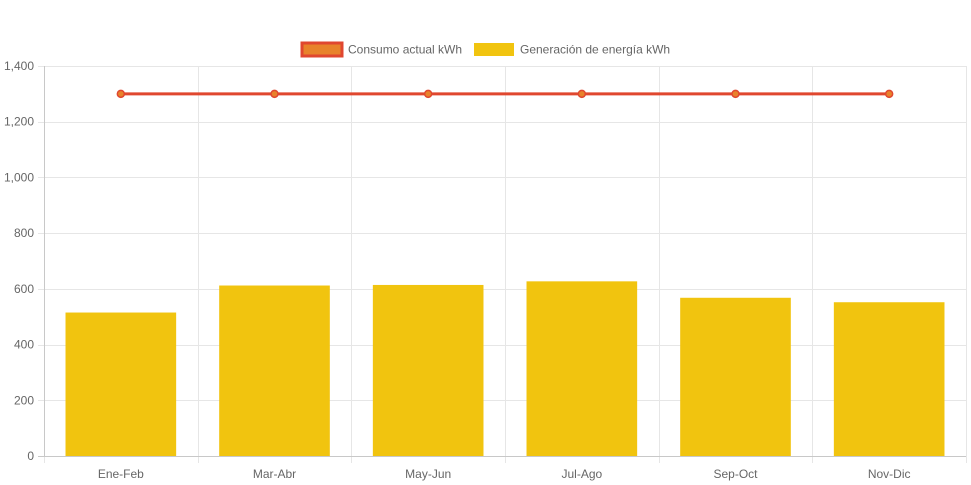  What do you see at coordinates (322, 49) in the screenshot?
I see `legend-swatch-consumo` at bounding box center [322, 49].